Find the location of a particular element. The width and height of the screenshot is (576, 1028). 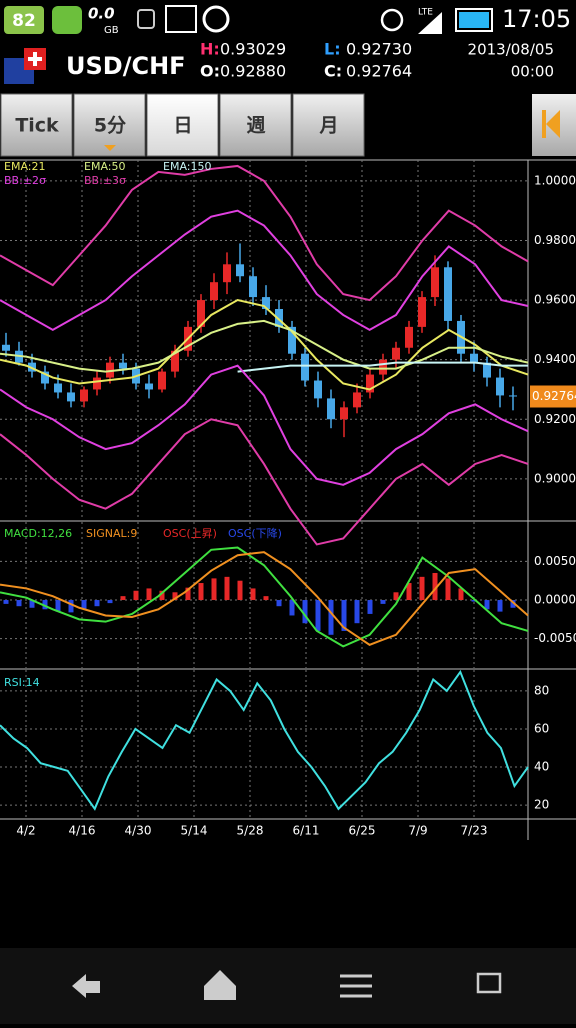

ip-icon is located at coordinates (67, 20).